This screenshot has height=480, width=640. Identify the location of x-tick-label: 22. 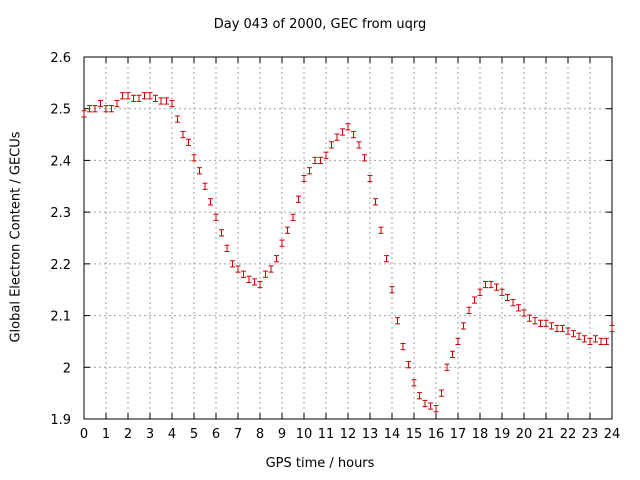
(568, 434).